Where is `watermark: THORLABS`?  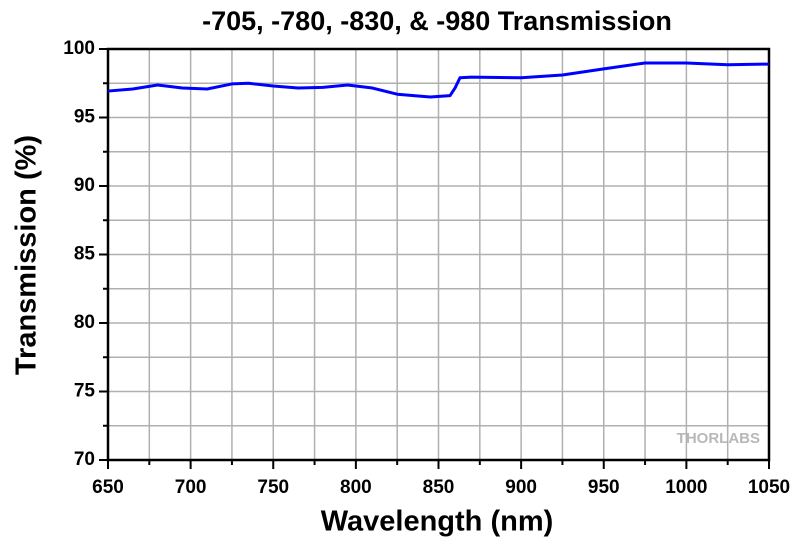 watermark: THORLABS is located at coordinates (718, 438).